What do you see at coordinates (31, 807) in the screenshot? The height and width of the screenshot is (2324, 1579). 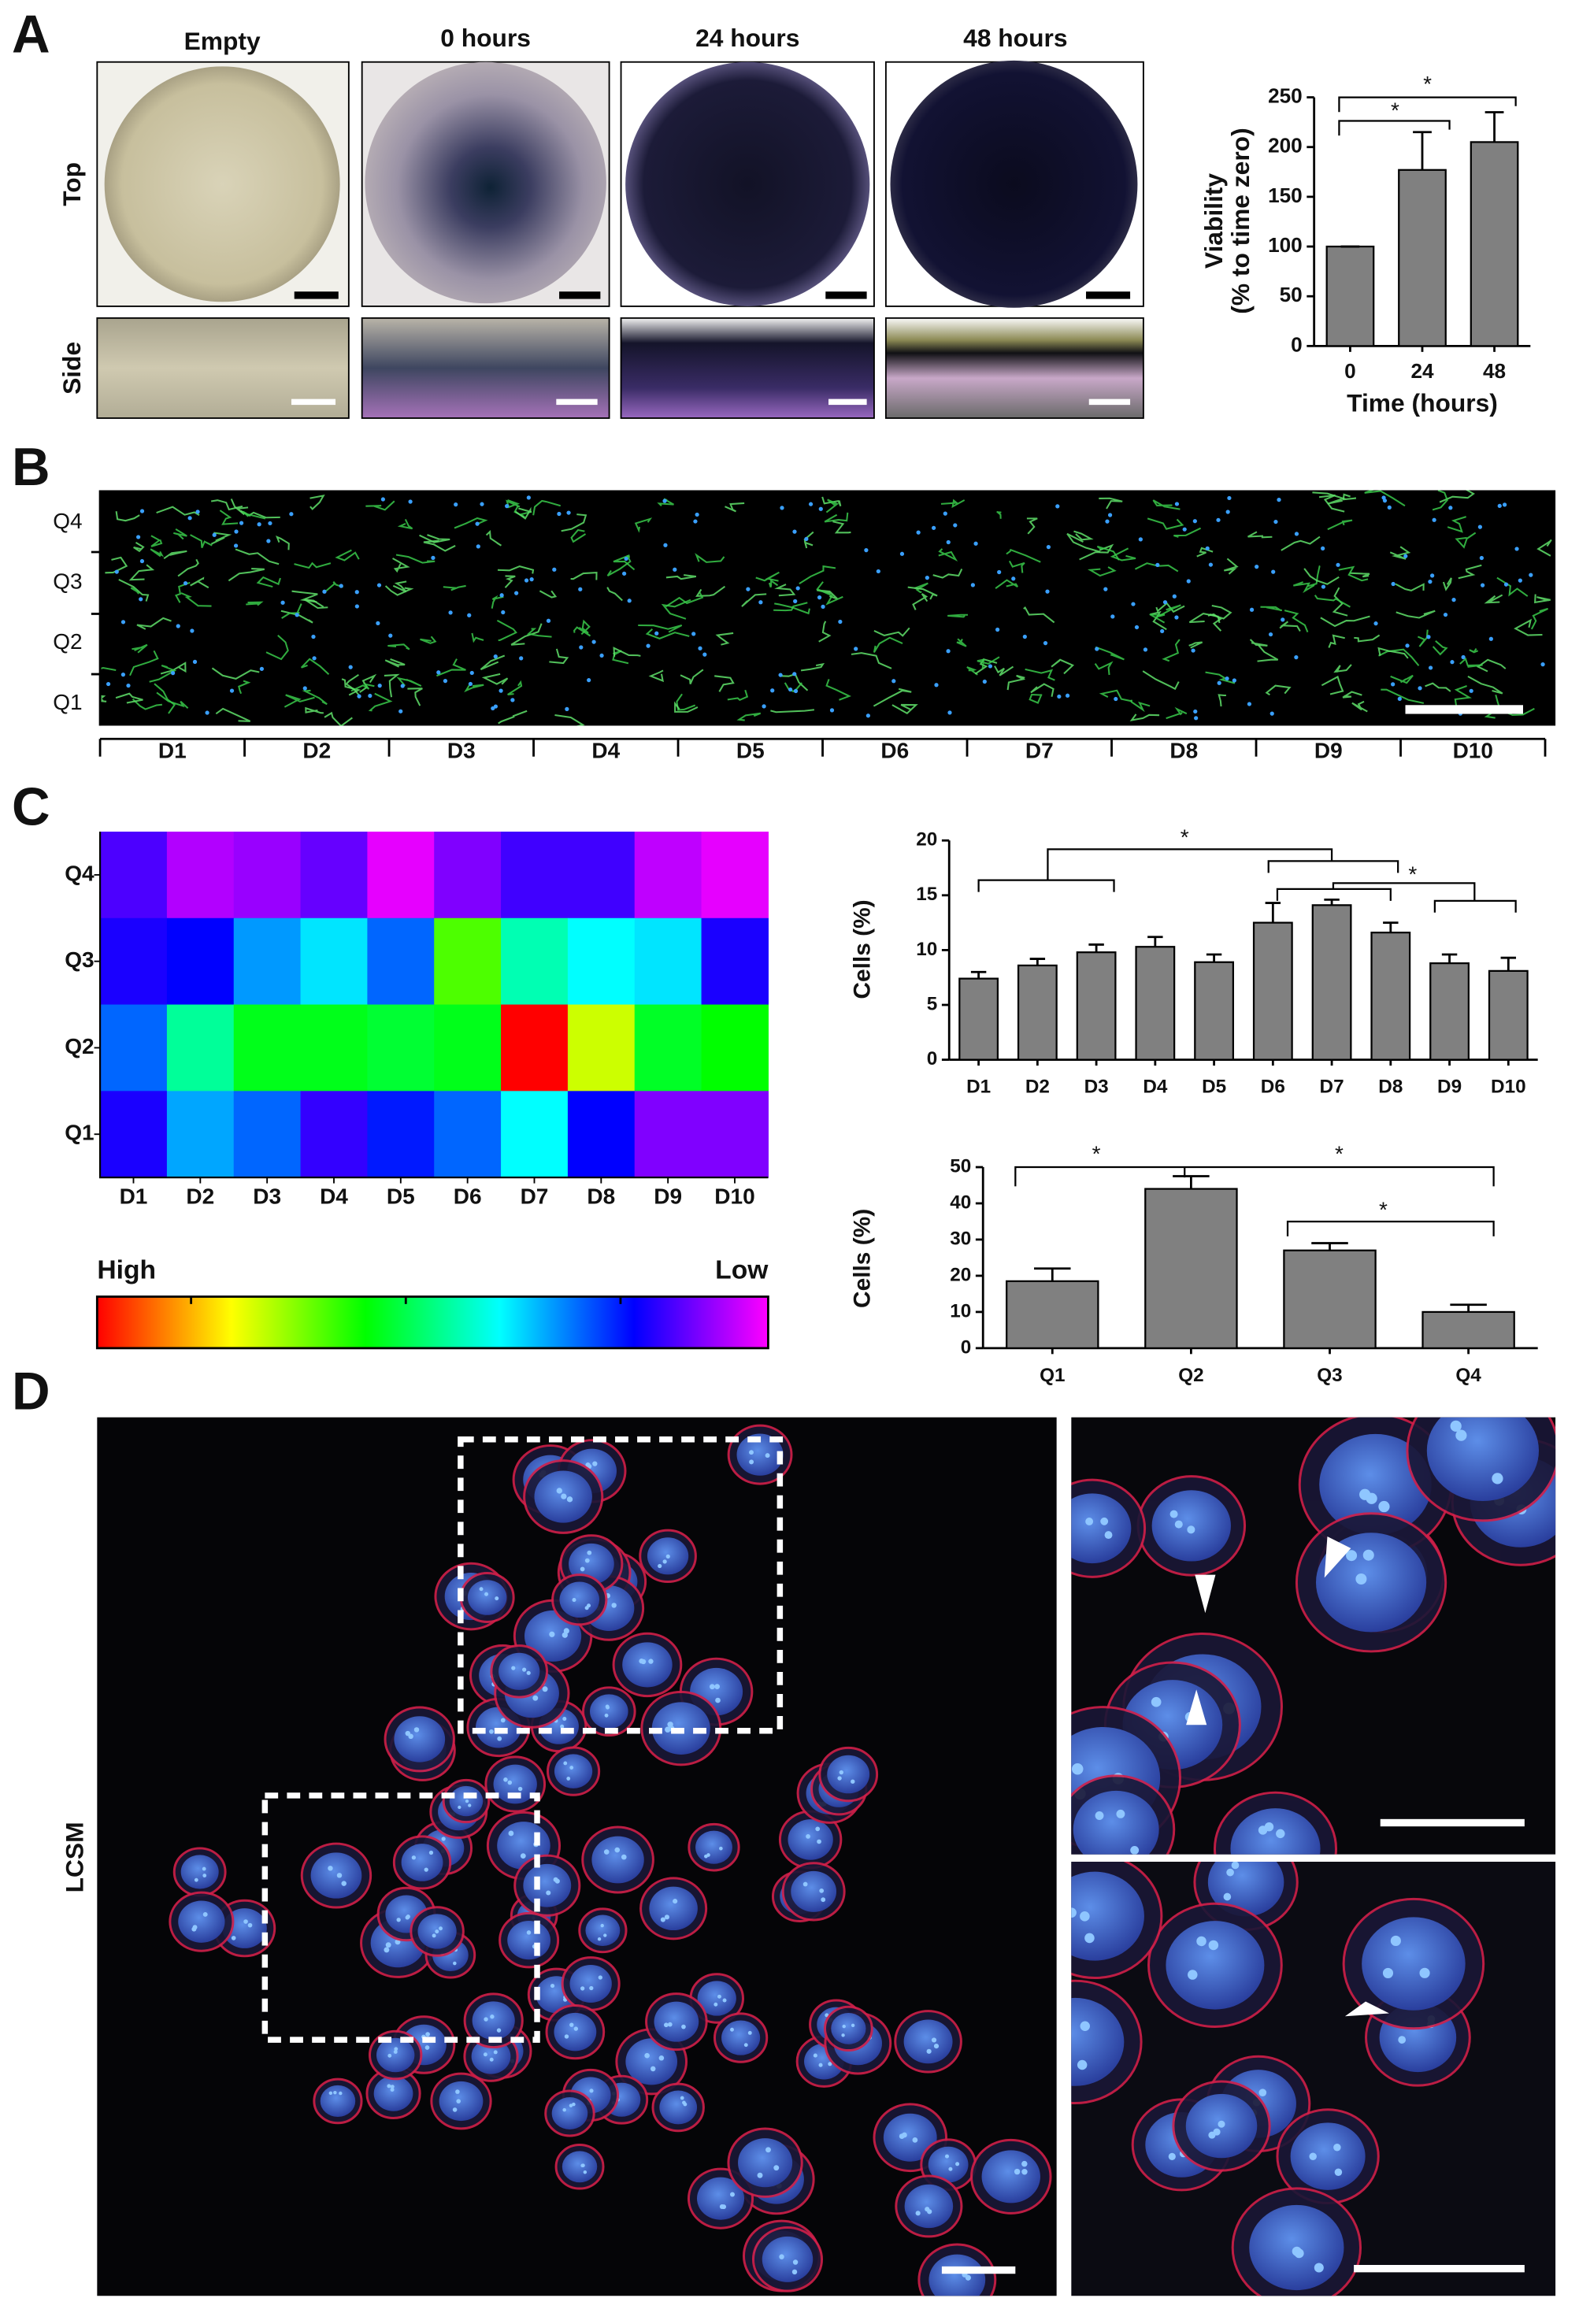 I see `panel-label: C` at bounding box center [31, 807].